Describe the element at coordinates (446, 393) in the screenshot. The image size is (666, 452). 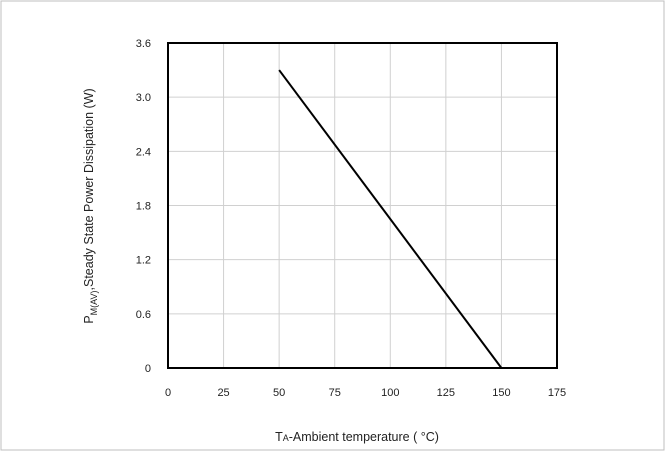
I see `x-tick-label: 125` at that location.